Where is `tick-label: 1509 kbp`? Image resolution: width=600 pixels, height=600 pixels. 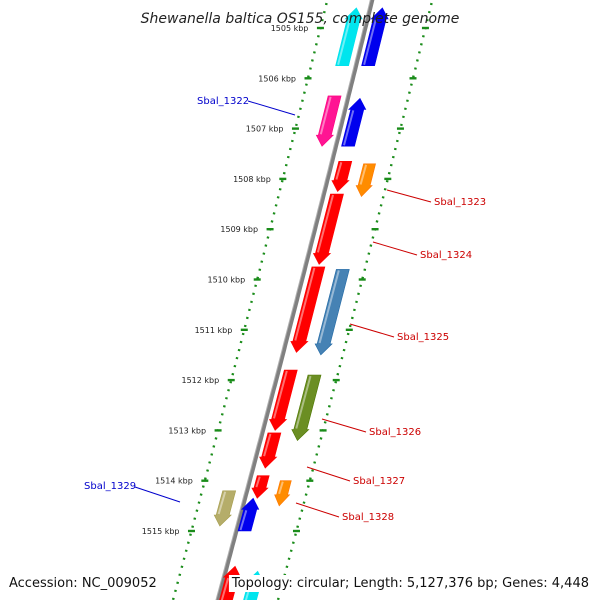 tick-label: 1509 kbp is located at coordinates (239, 229).